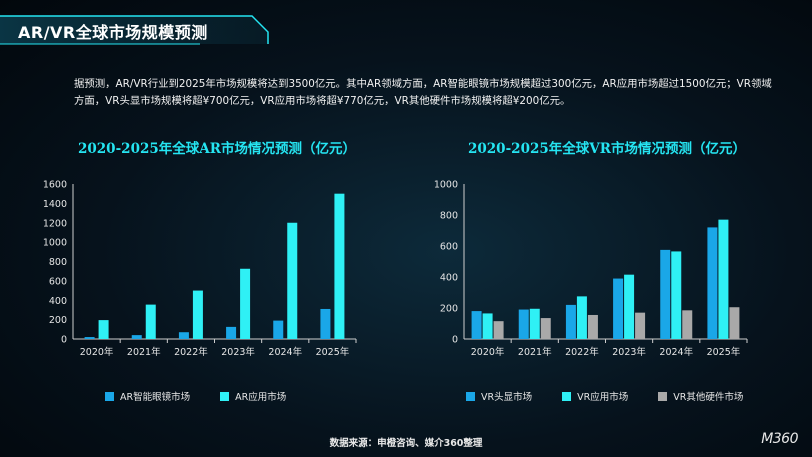  Describe the element at coordinates (779, 439) in the screenshot. I see `m360-logo: M360` at that location.